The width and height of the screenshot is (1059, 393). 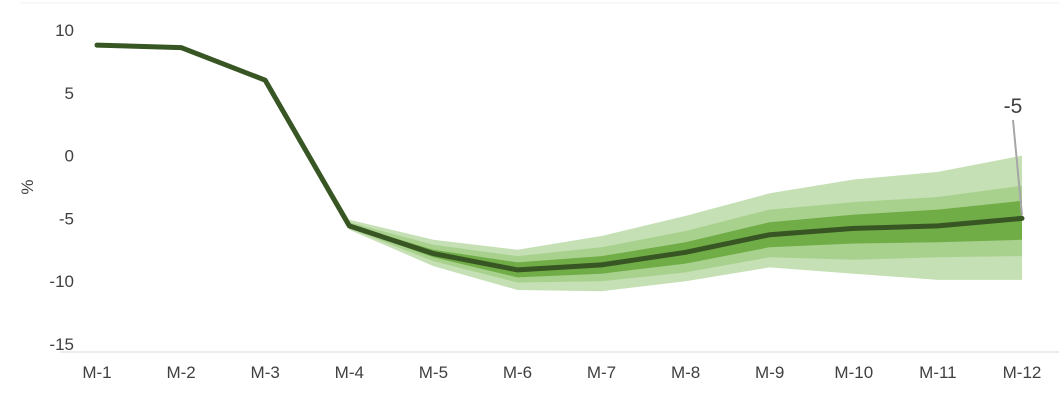 What do you see at coordinates (1017, 167) in the screenshot?
I see `annotation-leader-line` at bounding box center [1017, 167].